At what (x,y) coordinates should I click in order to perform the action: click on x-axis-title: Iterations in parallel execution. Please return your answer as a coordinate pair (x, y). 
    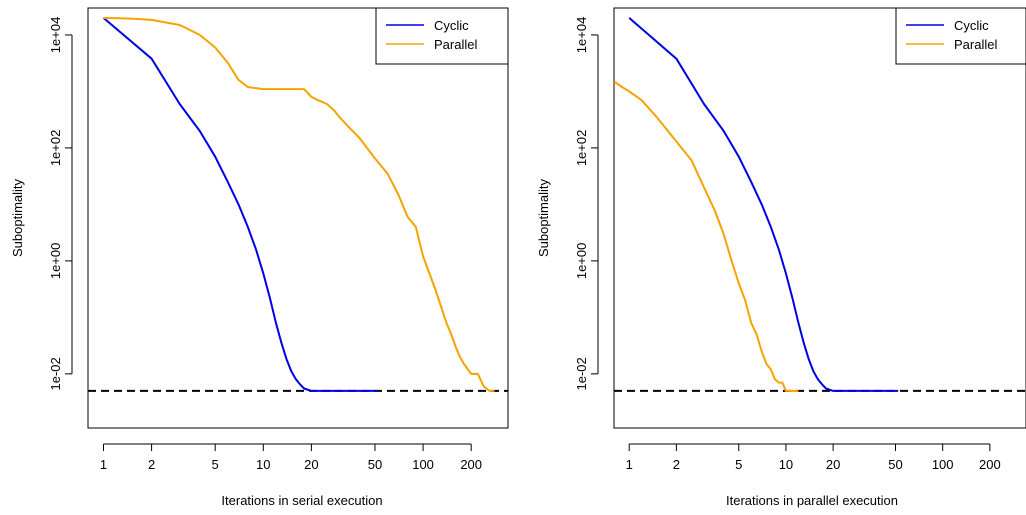
    Looking at the image, I should click on (812, 500).